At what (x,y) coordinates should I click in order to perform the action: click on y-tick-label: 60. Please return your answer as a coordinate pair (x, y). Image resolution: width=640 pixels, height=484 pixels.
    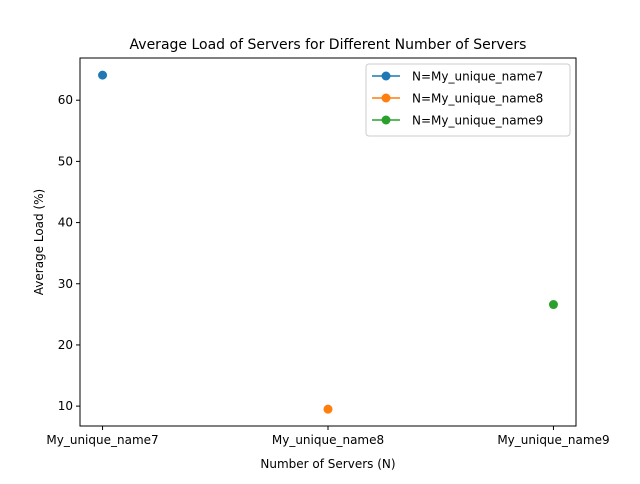
    Looking at the image, I should click on (65, 100).